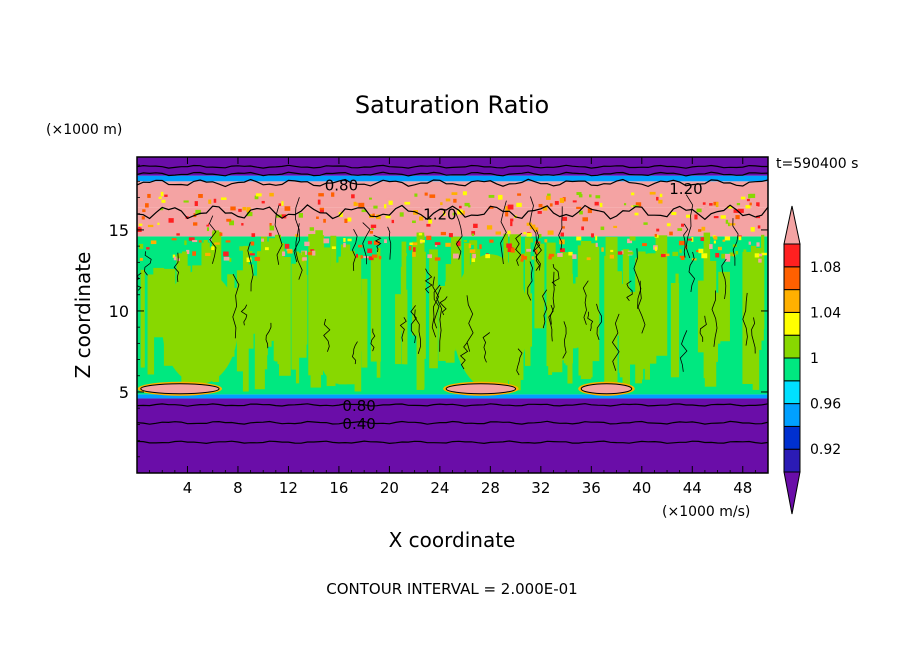 This screenshot has height=654, width=904. What do you see at coordinates (452, 166) in the screenshot?
I see `contour-0.40-upper` at bounding box center [452, 166].